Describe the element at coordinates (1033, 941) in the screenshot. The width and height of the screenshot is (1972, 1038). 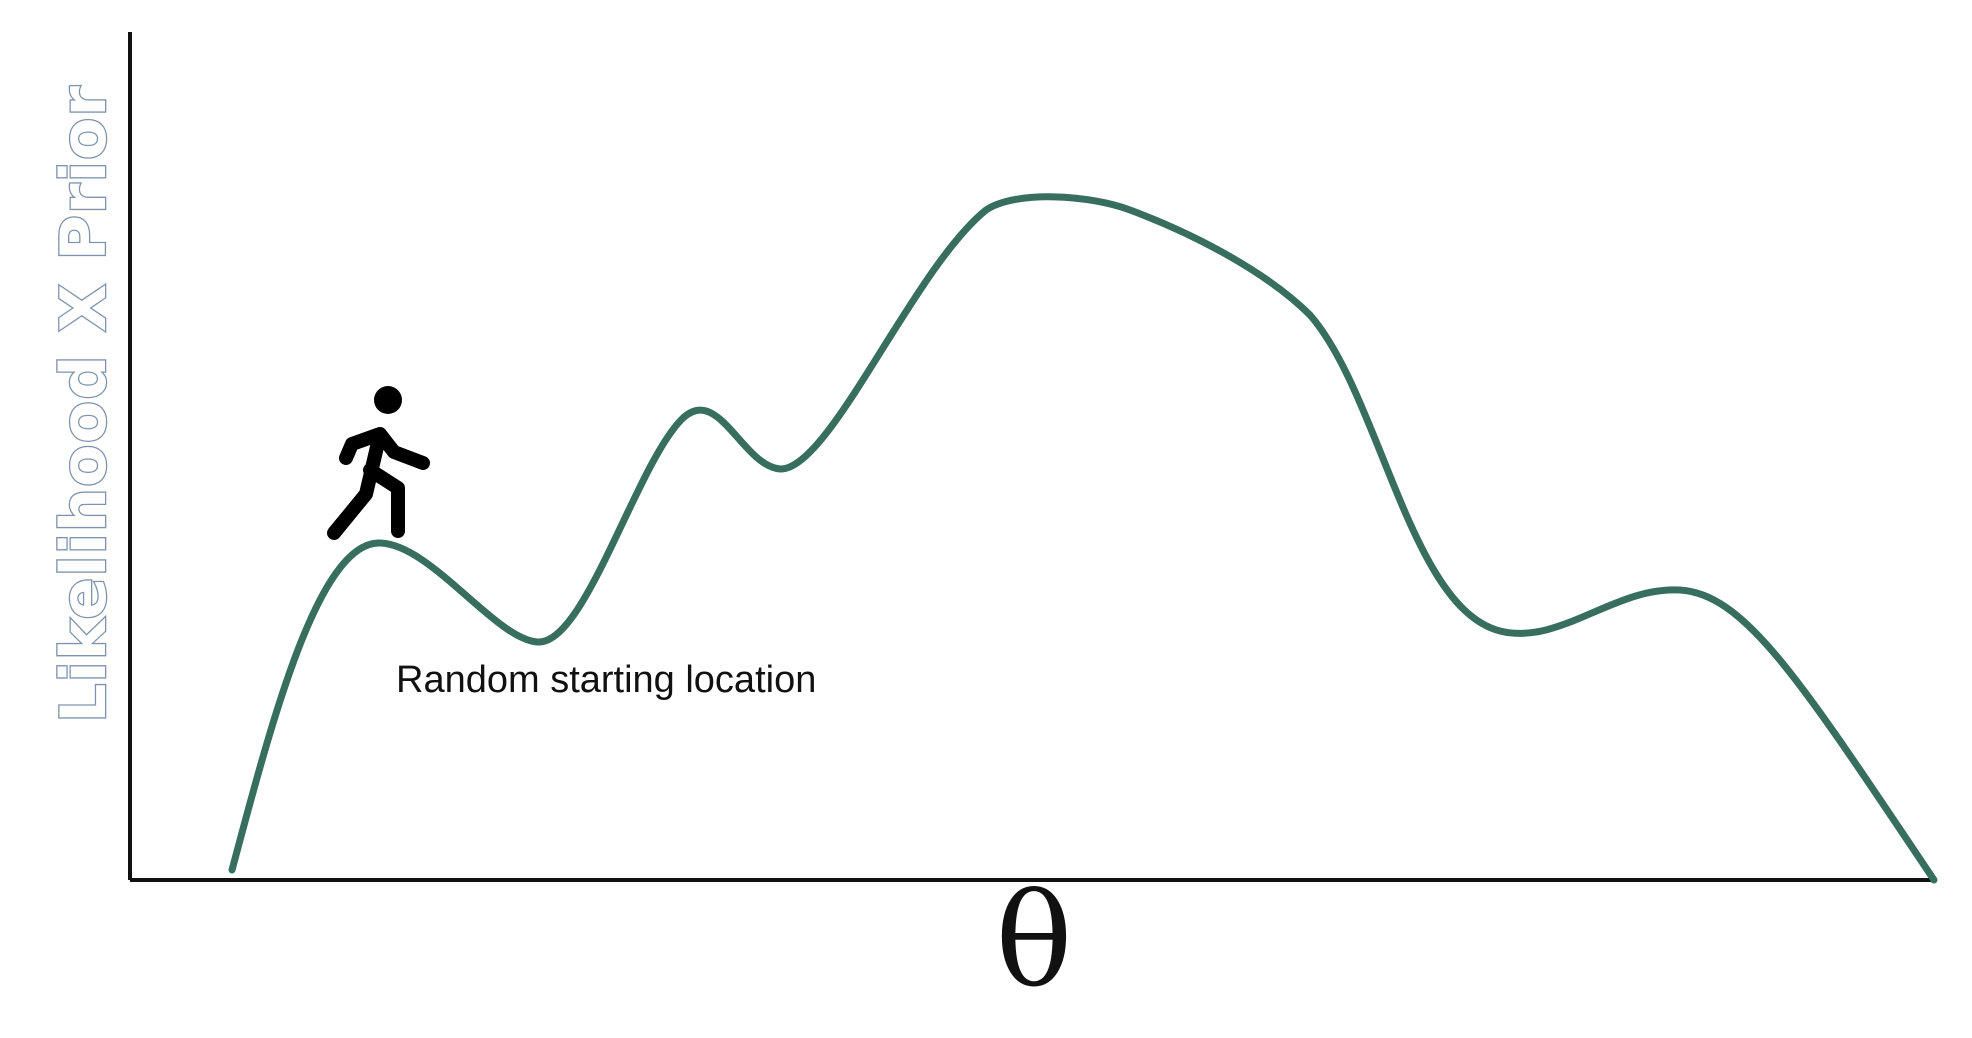
I see `x-axis-label: θ` at that location.